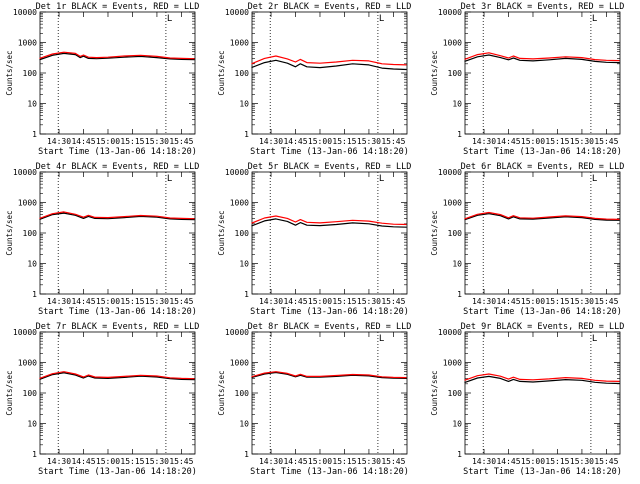 This screenshot has width=640, height=484. What do you see at coordinates (117, 312) in the screenshot?
I see `det-4r-xlabel: Start Time (13-Jan-06 14:18:20)` at bounding box center [117, 312].